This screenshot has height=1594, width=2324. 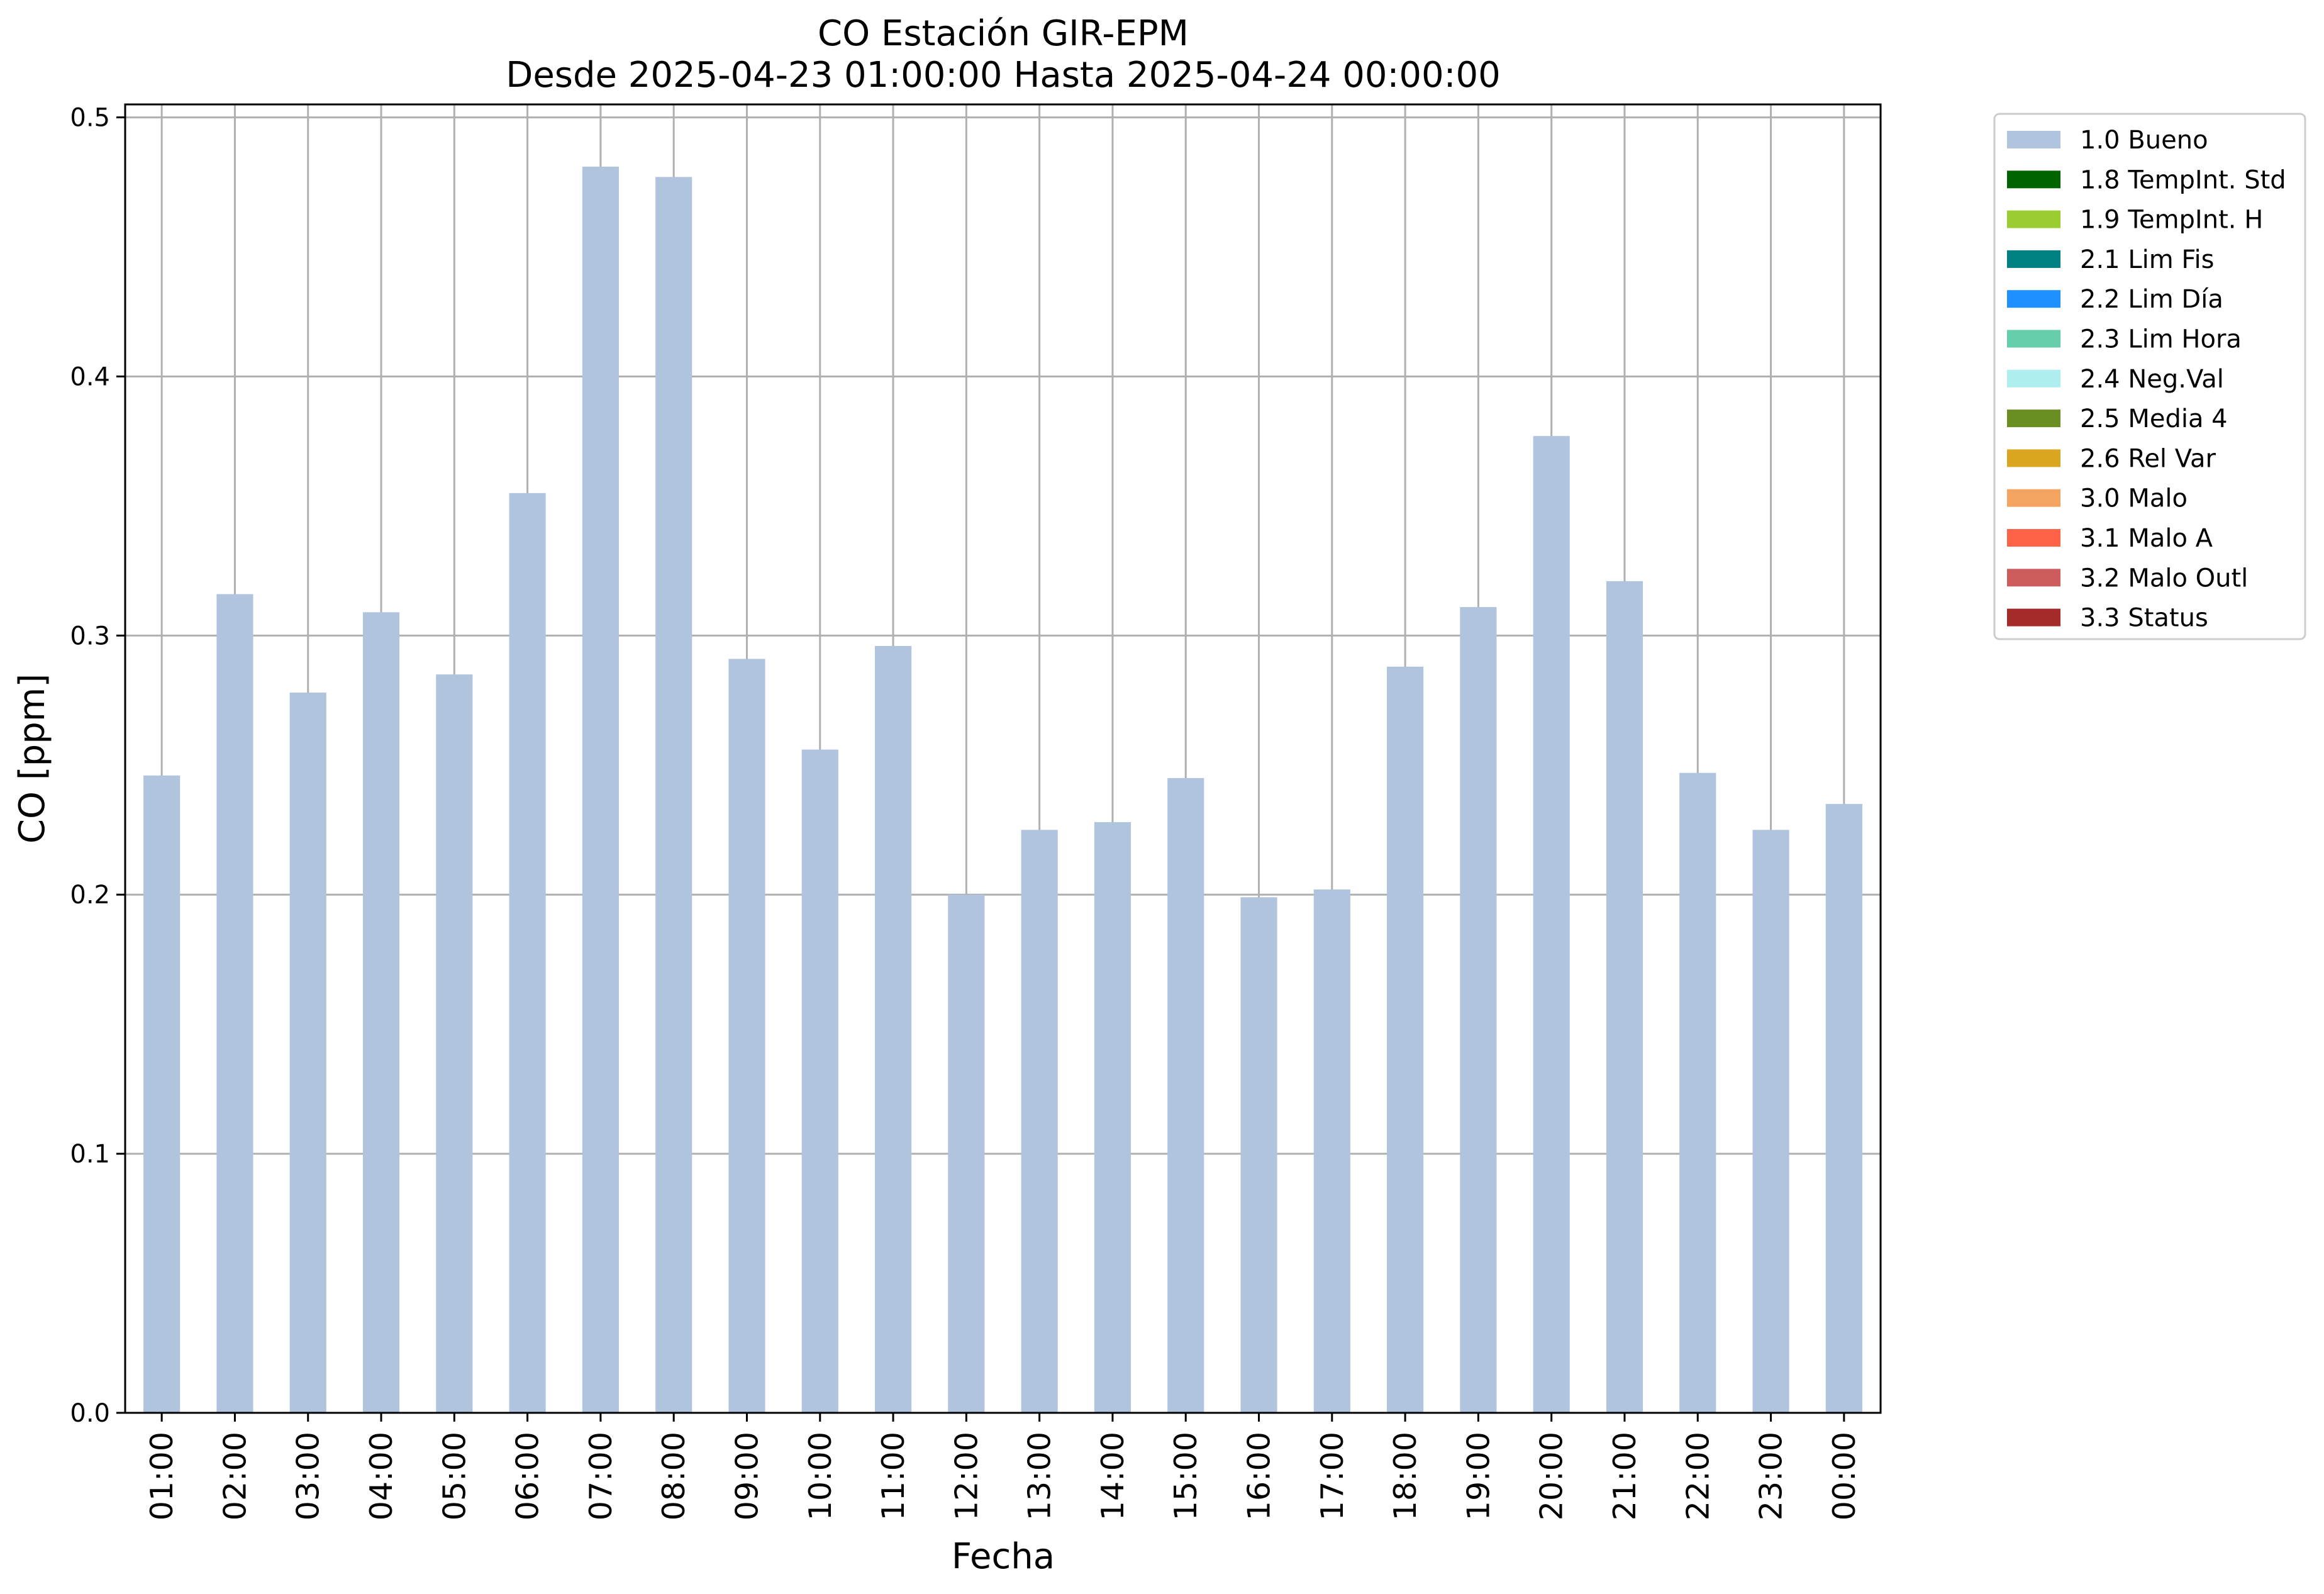 What do you see at coordinates (1478, 1476) in the screenshot?
I see `x-tick-label: 19:00` at bounding box center [1478, 1476].